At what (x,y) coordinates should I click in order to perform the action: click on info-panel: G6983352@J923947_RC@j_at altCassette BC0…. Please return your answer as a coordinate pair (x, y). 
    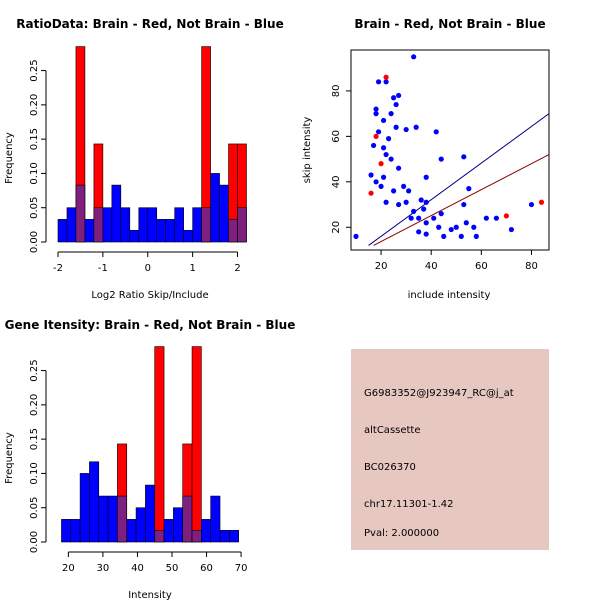
    Looking at the image, I should click on (450, 449).